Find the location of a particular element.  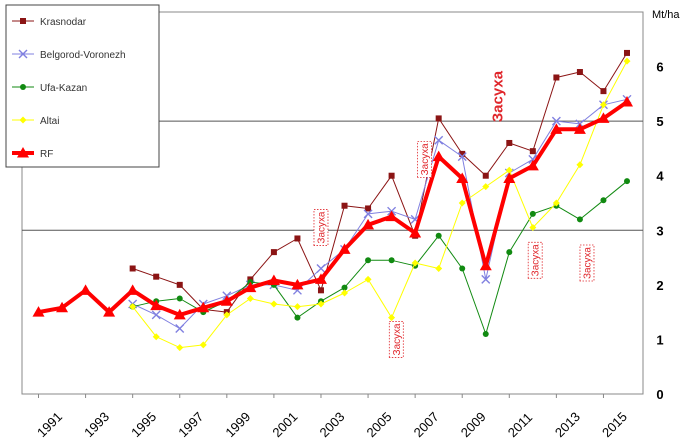

point-altai-2002 is located at coordinates (297, 307).